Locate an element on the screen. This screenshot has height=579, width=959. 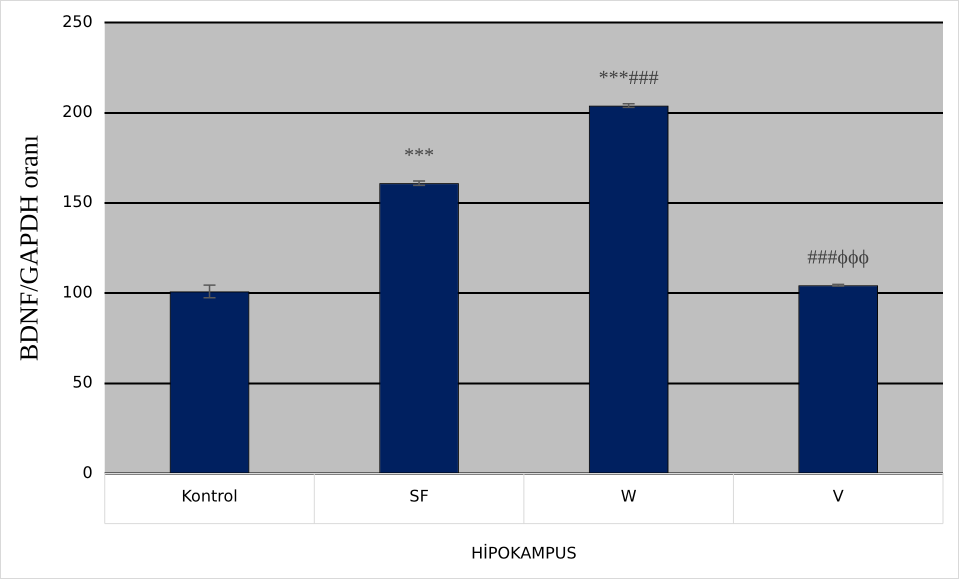
x-tick-label: SF is located at coordinates (419, 496).